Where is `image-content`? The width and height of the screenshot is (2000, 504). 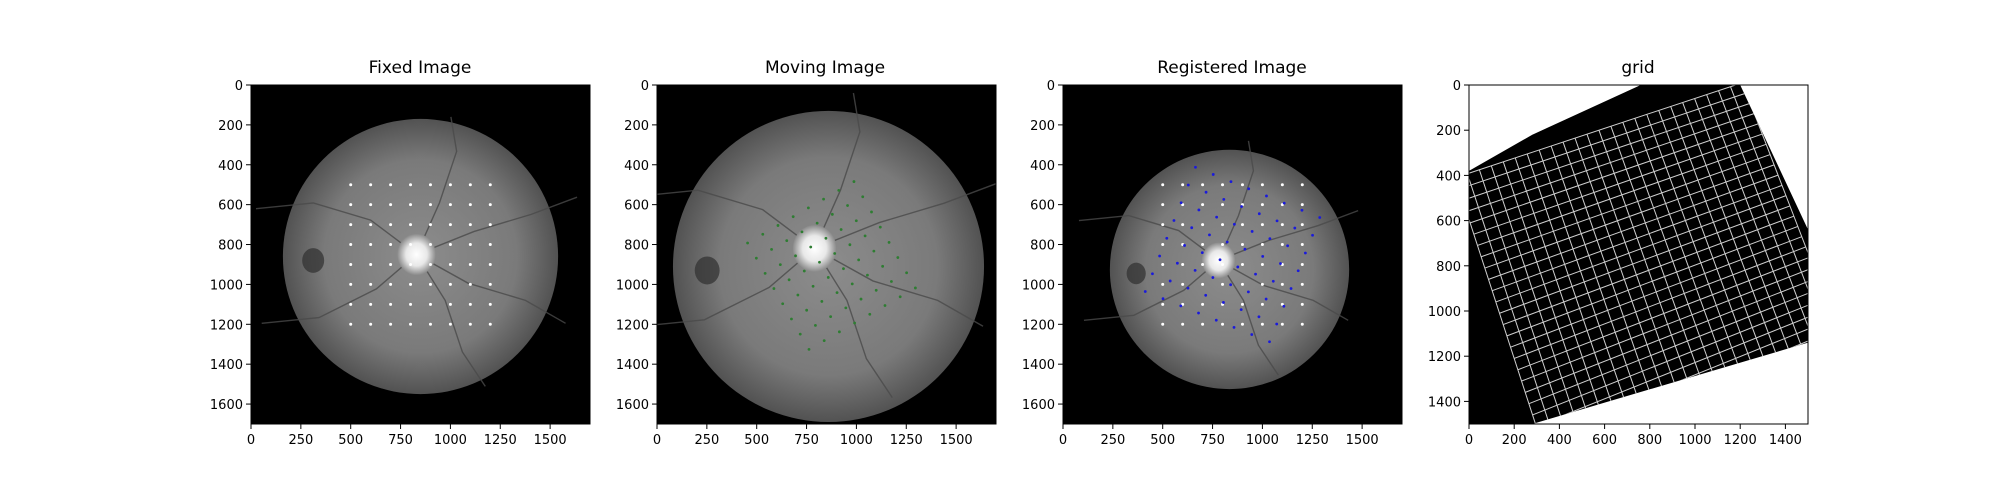 image-content is located at coordinates (1638, 254).